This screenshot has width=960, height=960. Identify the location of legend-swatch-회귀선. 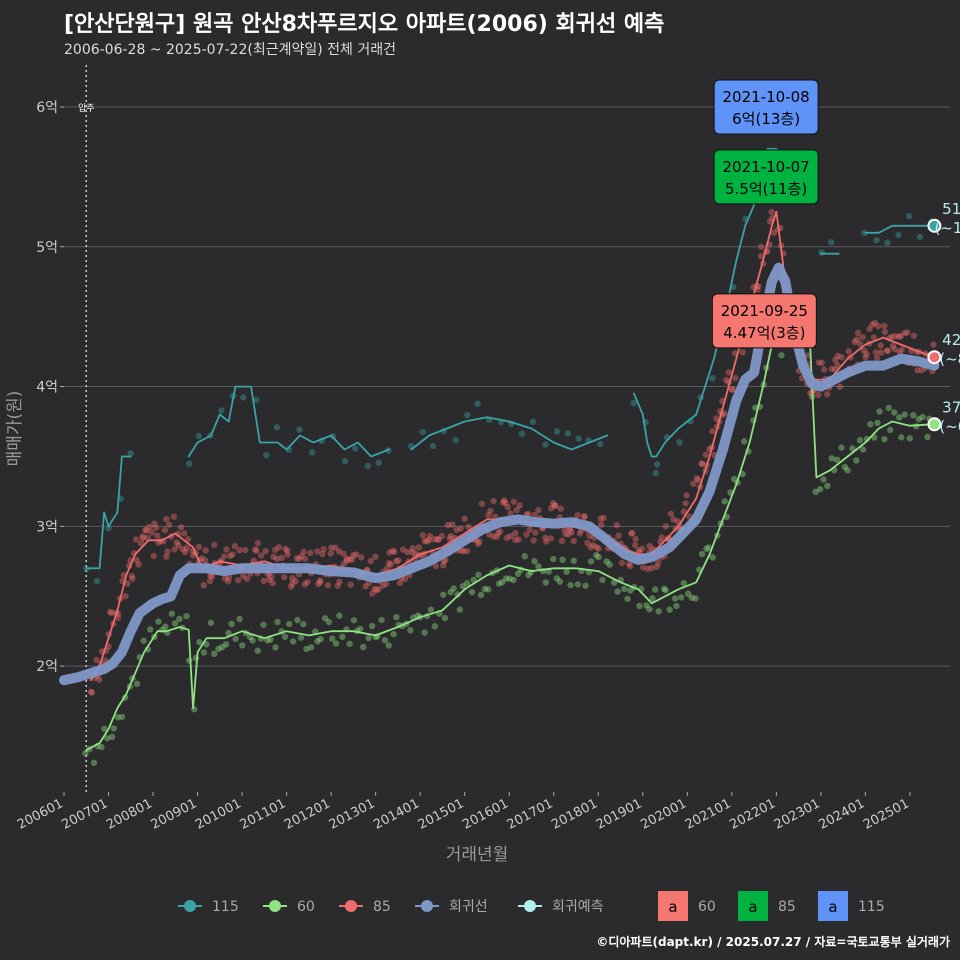
(427, 906).